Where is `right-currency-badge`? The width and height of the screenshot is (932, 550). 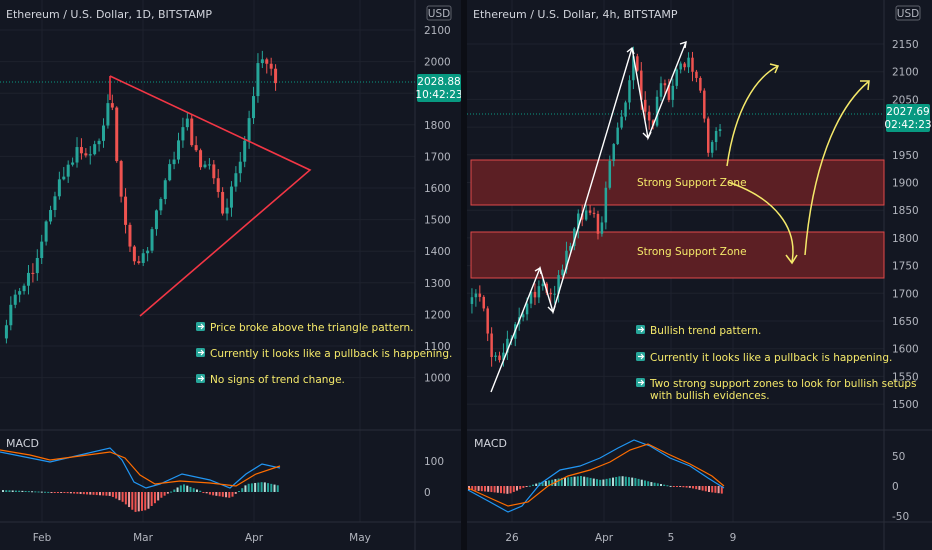 right-currency-badge is located at coordinates (908, 13).